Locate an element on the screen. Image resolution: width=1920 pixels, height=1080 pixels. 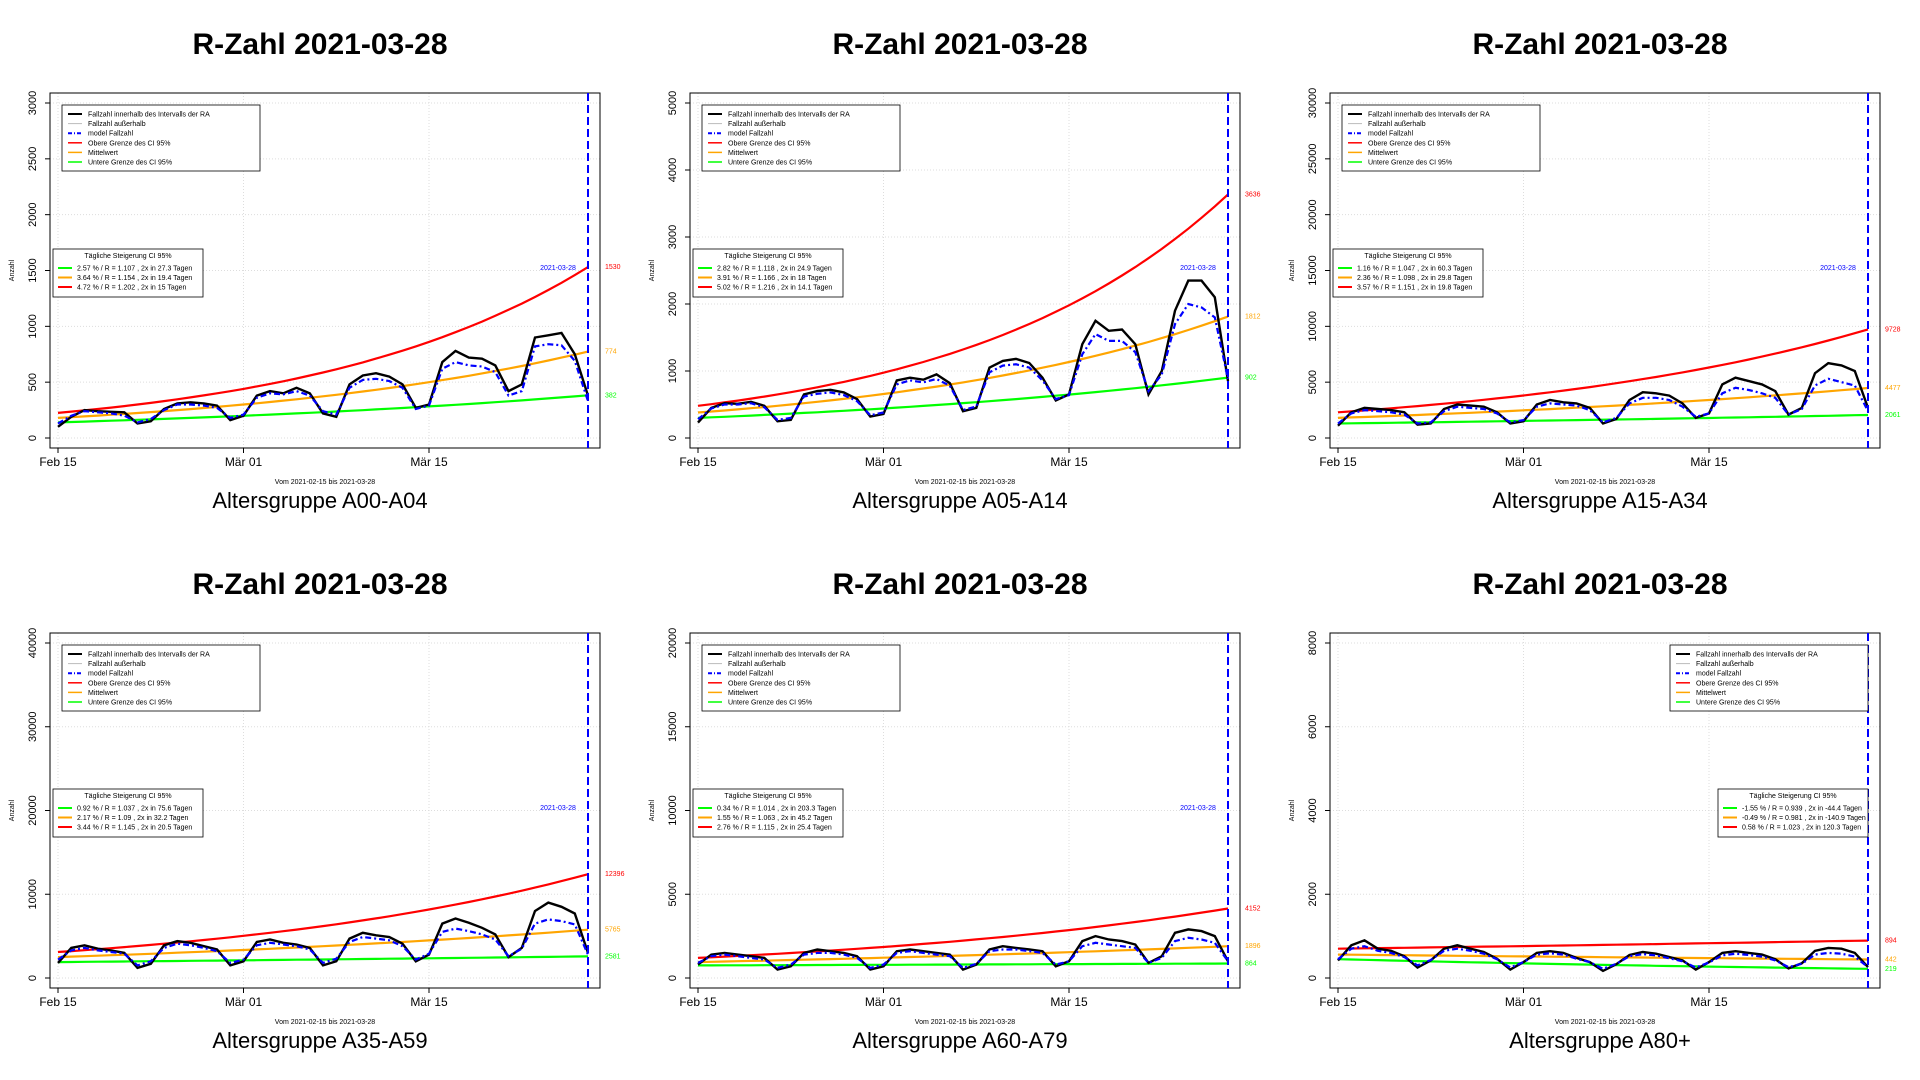
trend-end-label: 1812 is located at coordinates (1253, 317).